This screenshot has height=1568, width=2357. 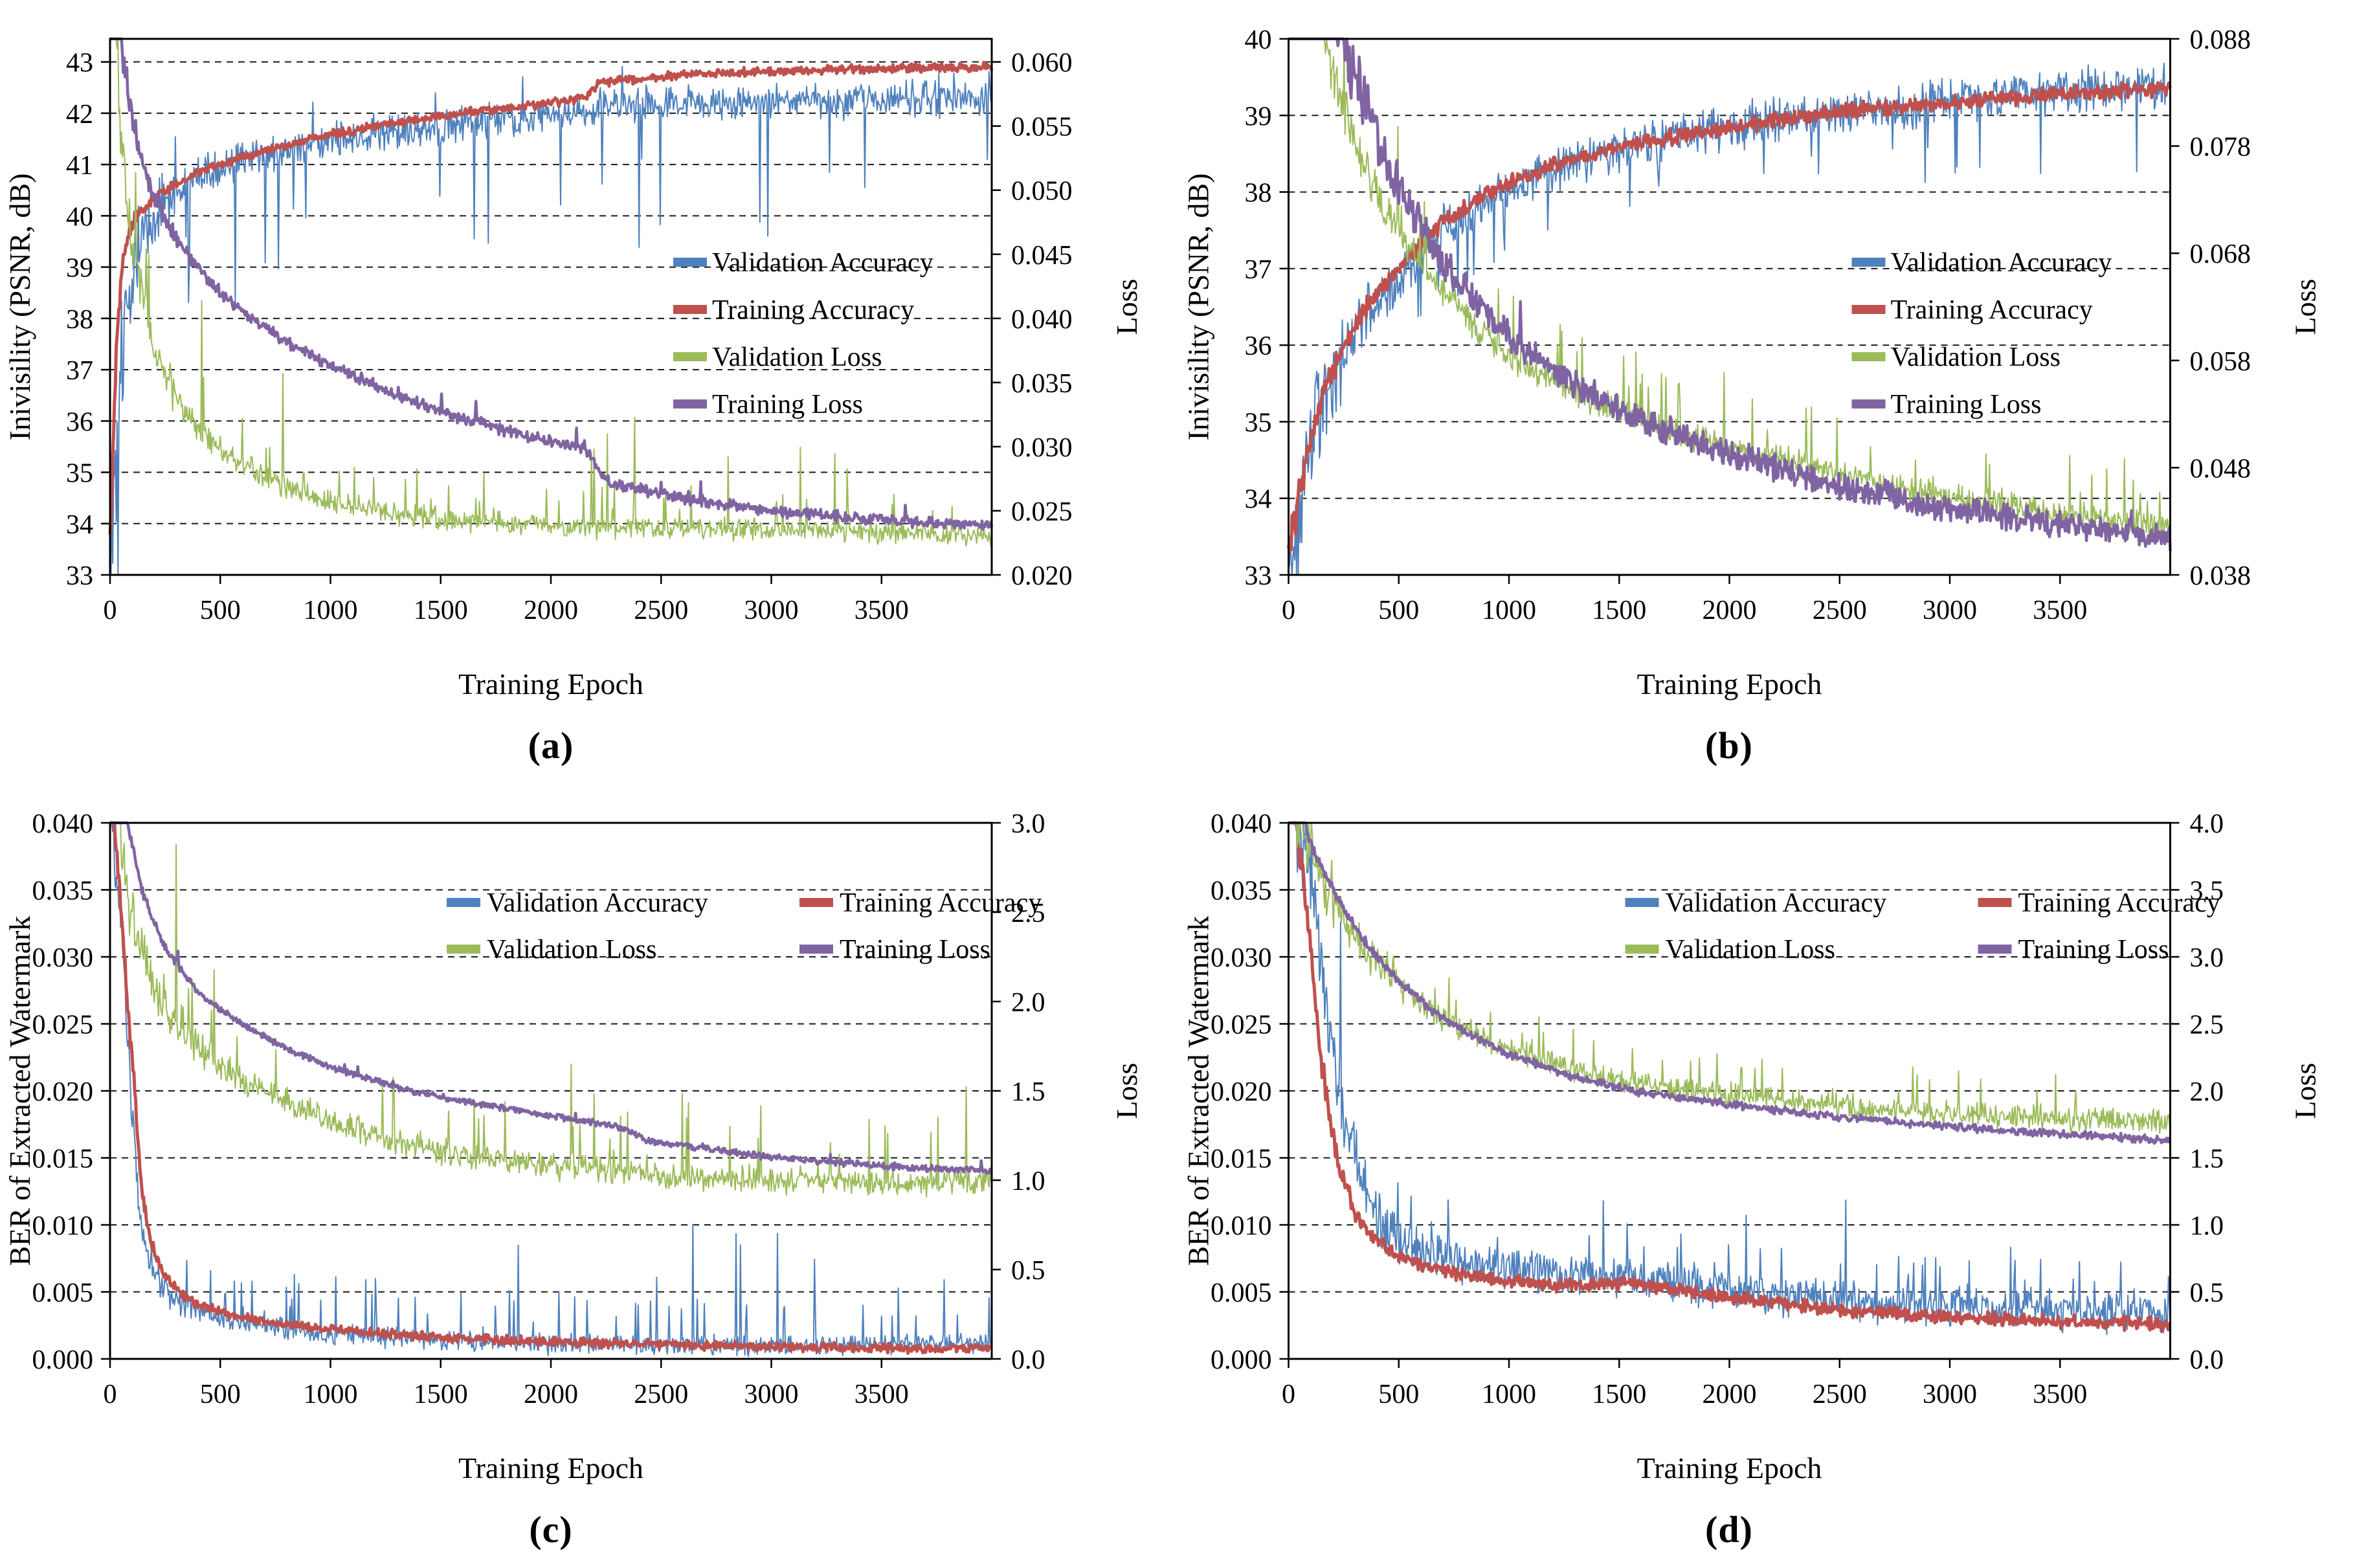 I want to click on gridlines, so click(x=551, y=1091).